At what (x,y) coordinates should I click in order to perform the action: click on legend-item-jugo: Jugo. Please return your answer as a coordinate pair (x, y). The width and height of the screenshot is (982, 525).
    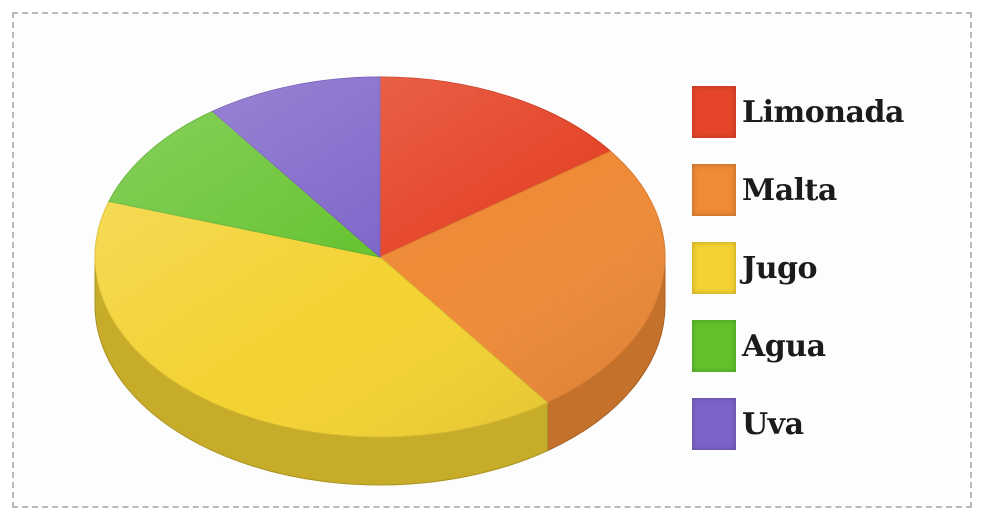
    Looking at the image, I should click on (798, 268).